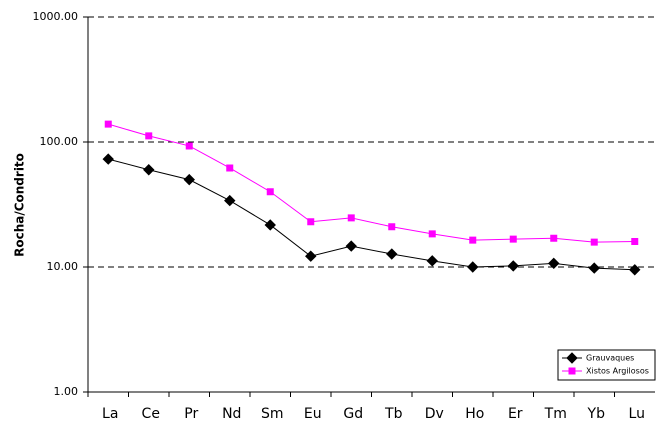  What do you see at coordinates (20, 205) in the screenshot?
I see `y-axis-label: Rocha/Condrito` at bounding box center [20, 205].